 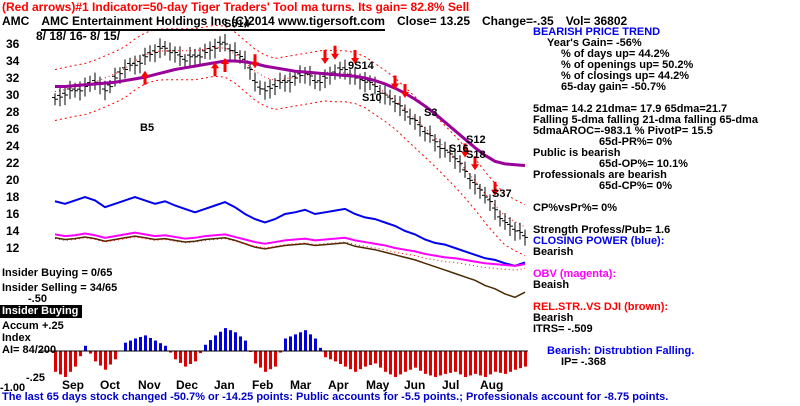 What do you see at coordinates (451, 385) in the screenshot?
I see `month-label-jul: Jul` at bounding box center [451, 385].